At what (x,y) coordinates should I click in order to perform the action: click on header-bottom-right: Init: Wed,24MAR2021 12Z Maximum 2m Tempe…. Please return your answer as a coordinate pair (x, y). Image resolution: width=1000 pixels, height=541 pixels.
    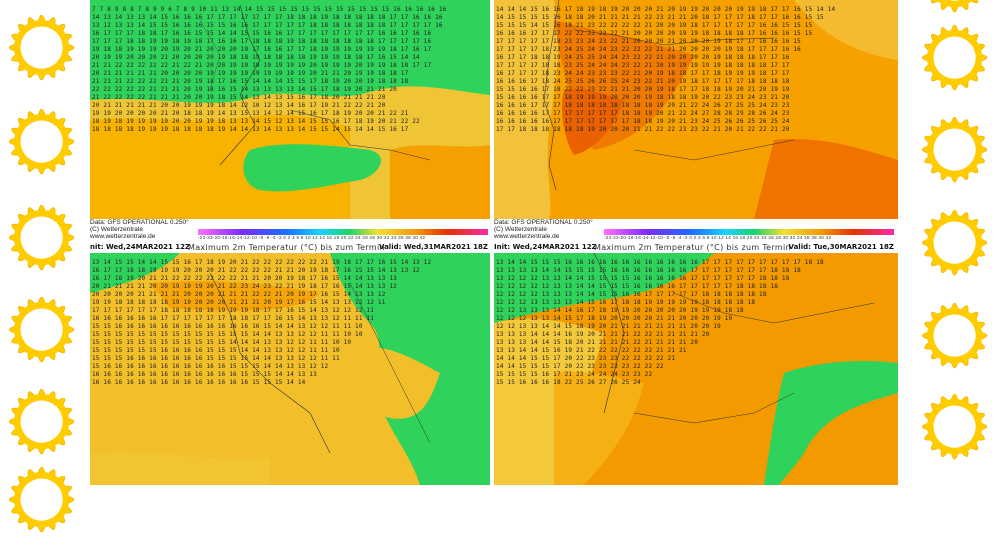
    Looking at the image, I should click on (696, 247).